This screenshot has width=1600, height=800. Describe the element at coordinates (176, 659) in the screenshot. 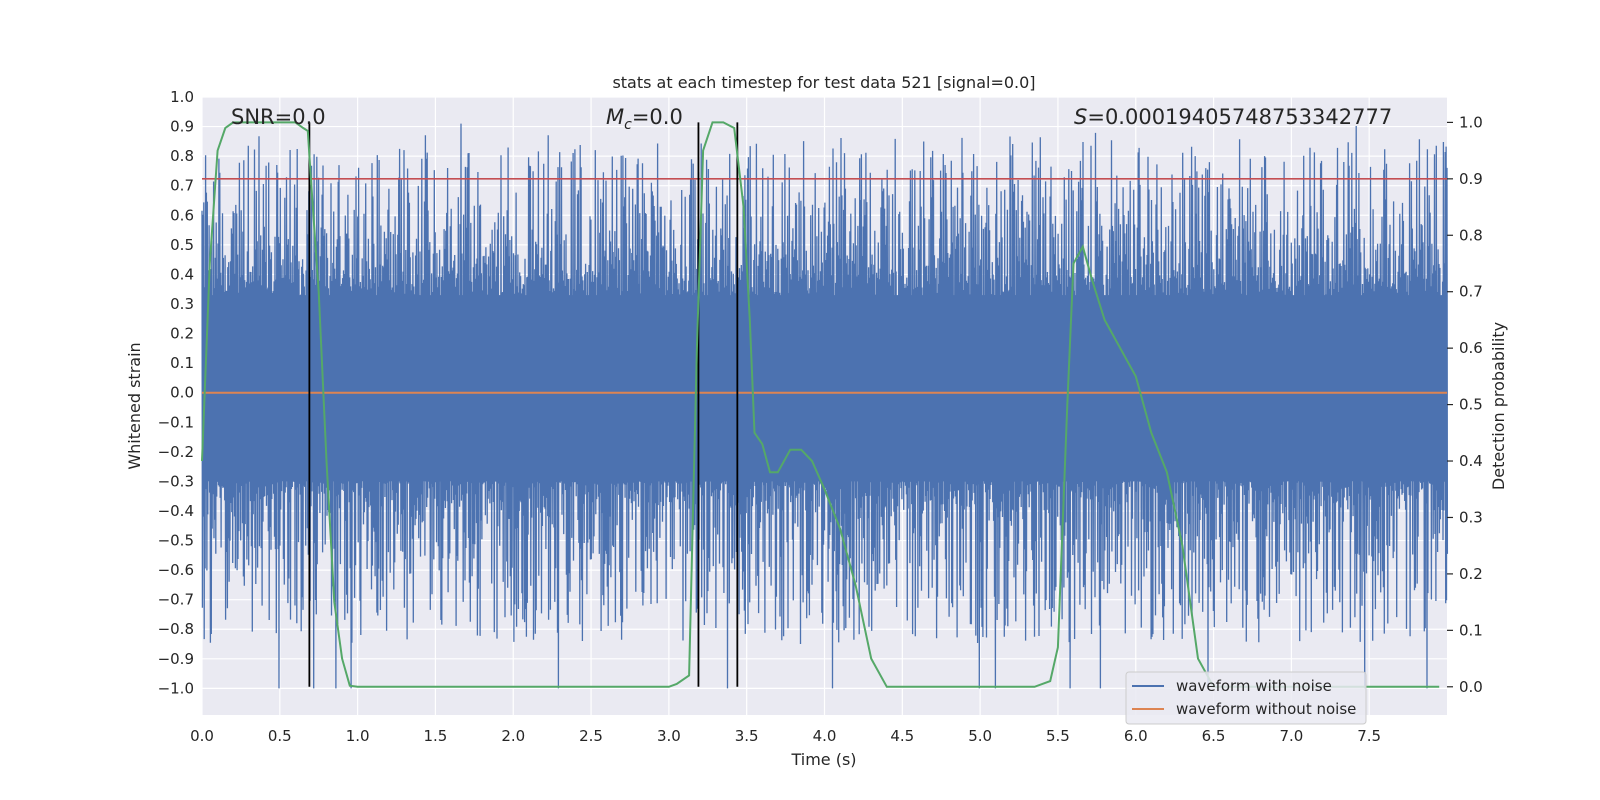

I see `y-tick-label: −0.9` at that location.